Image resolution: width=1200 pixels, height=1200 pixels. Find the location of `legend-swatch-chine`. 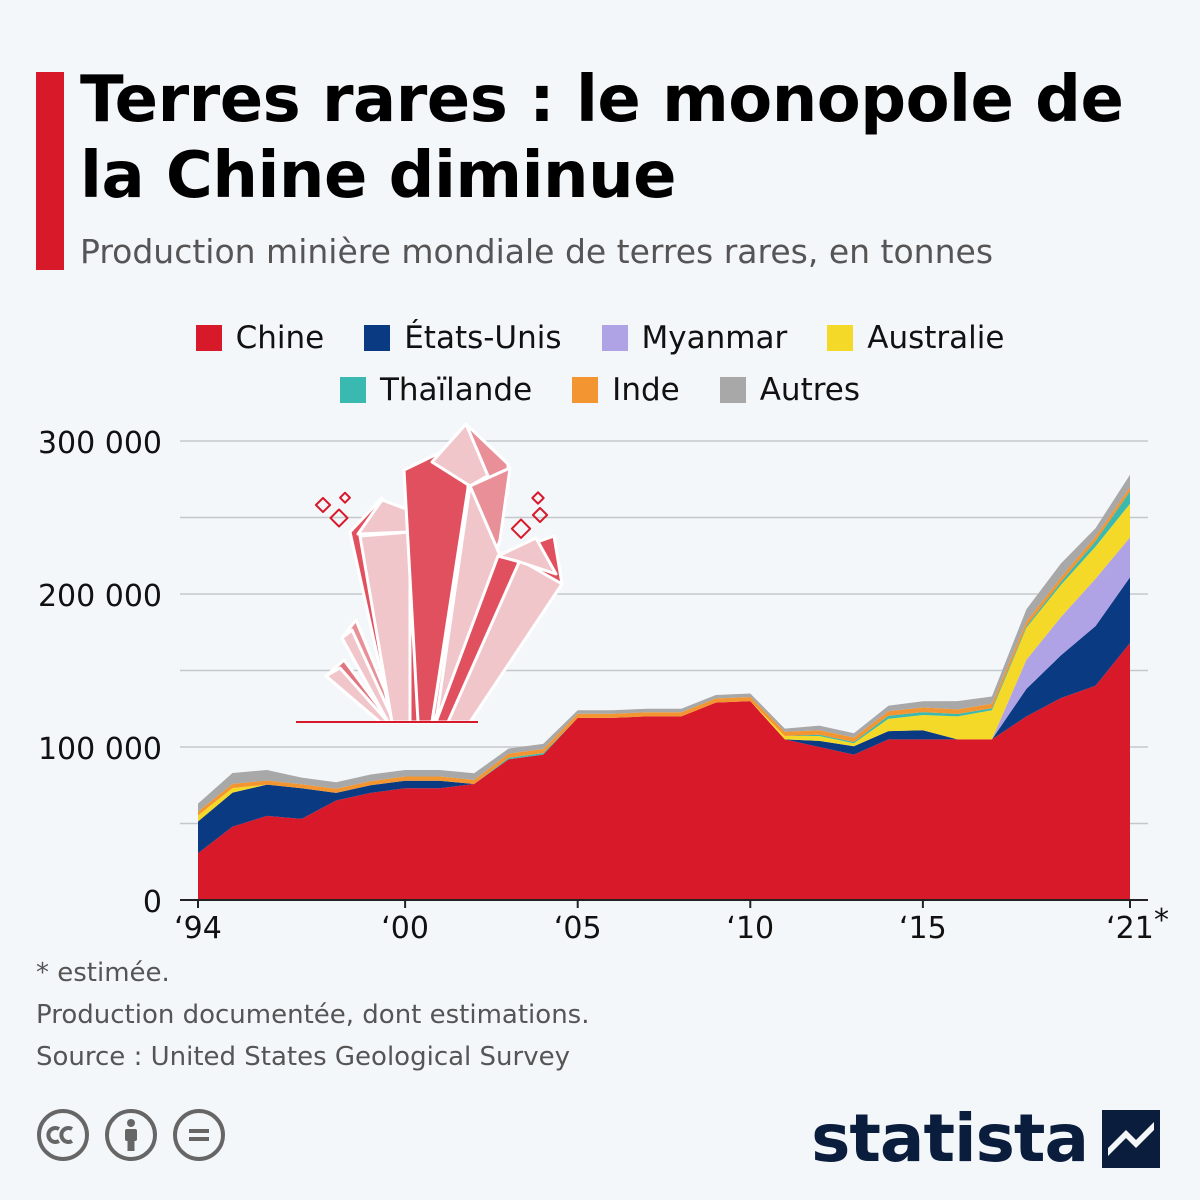

legend-swatch-chine is located at coordinates (208, 338).